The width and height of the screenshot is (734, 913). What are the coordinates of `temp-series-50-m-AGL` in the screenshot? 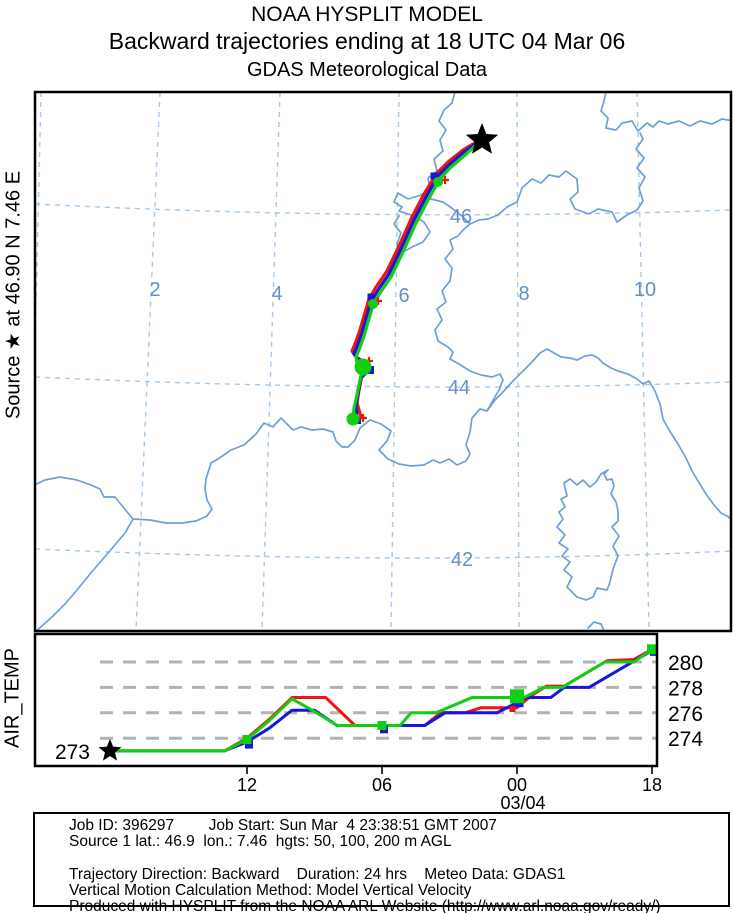 It's located at (382, 700).